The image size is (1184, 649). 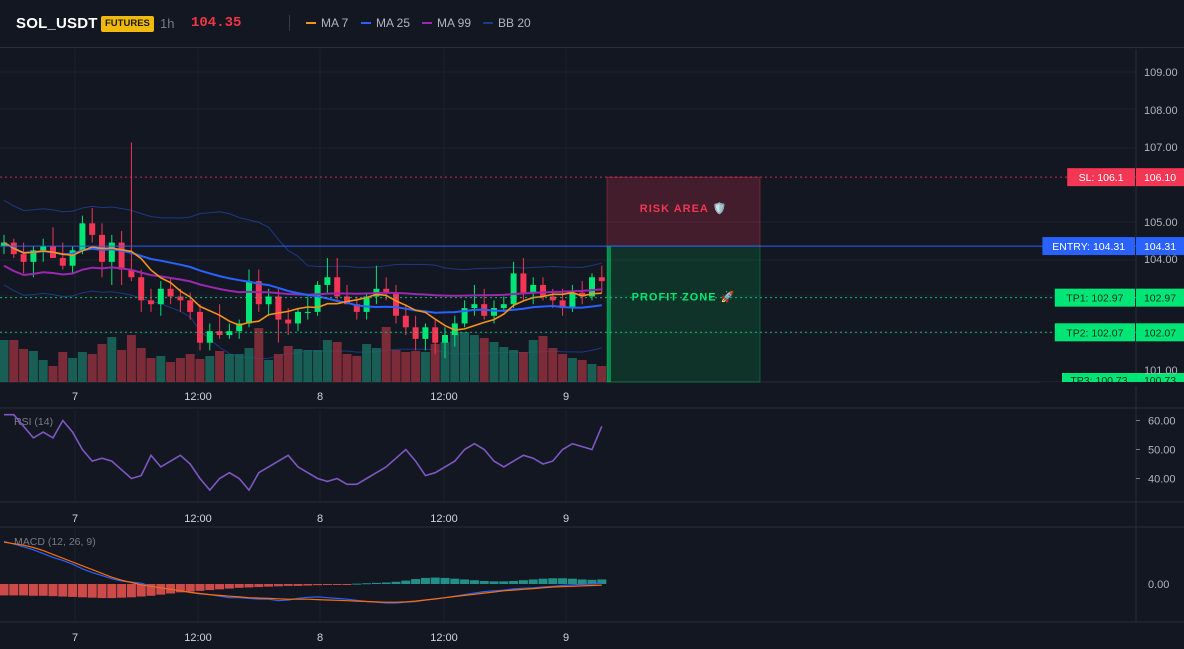 What do you see at coordinates (167, 23) in the screenshot?
I see `timeframe-label: 1h` at bounding box center [167, 23].